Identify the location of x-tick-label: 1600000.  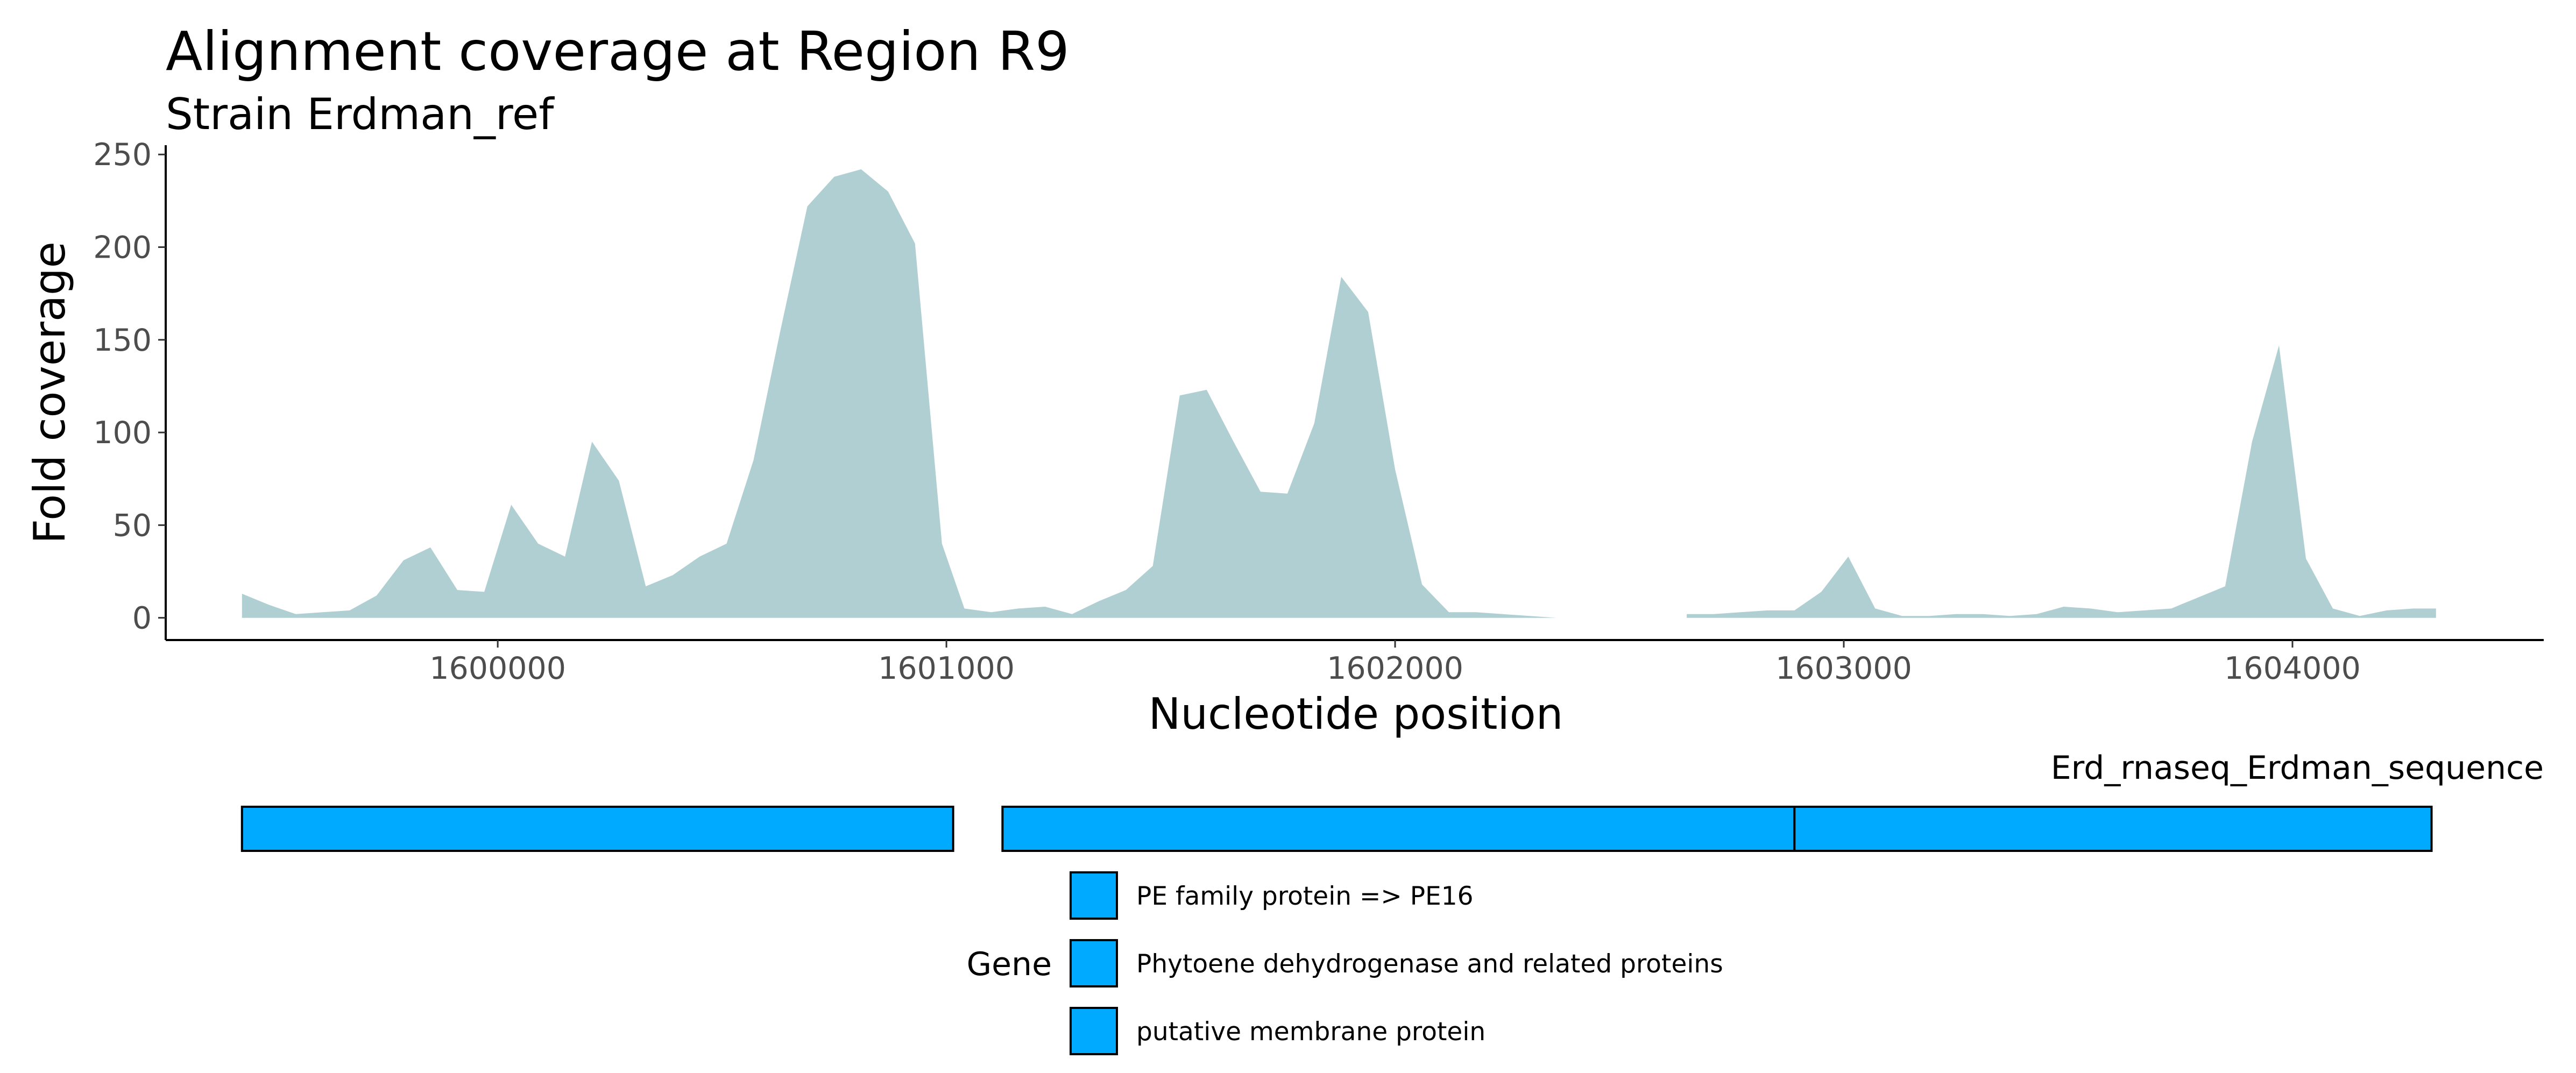
(497, 668).